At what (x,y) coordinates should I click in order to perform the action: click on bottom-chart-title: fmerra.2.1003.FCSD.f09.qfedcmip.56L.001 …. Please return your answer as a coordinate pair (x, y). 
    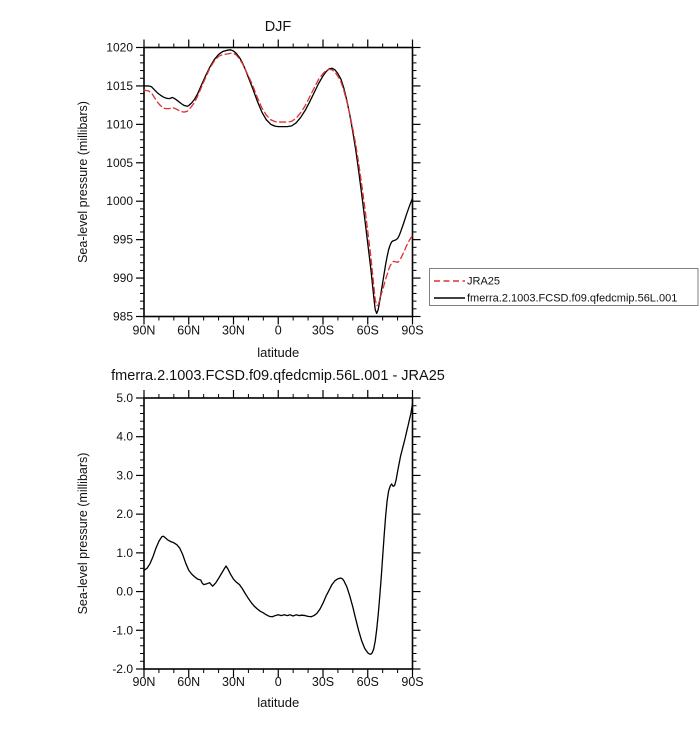
    Looking at the image, I should click on (278, 376).